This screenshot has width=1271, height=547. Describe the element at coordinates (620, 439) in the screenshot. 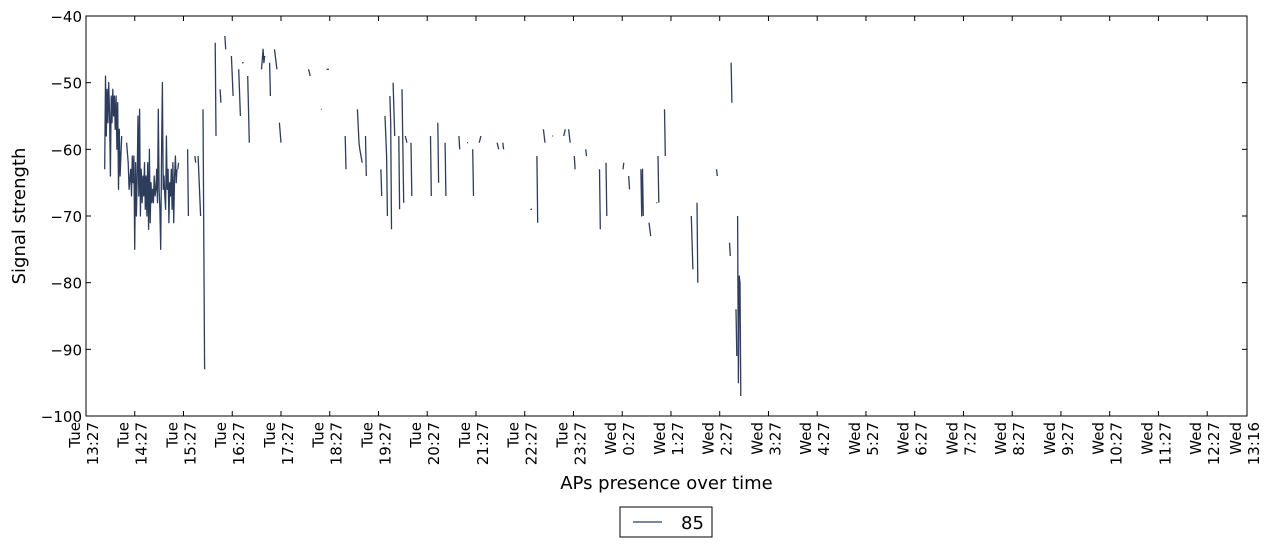

I see `x-tick-label: Wed0:27` at that location.